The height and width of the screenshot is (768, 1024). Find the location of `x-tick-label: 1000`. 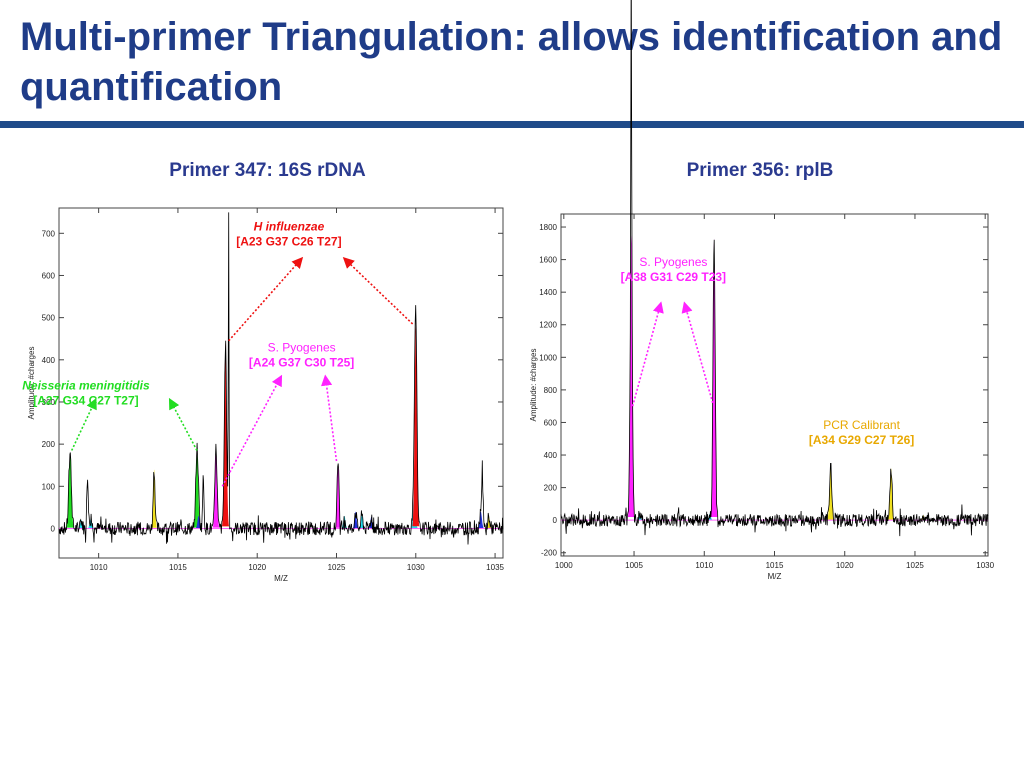

x-tick-label: 1000 is located at coordinates (564, 565).